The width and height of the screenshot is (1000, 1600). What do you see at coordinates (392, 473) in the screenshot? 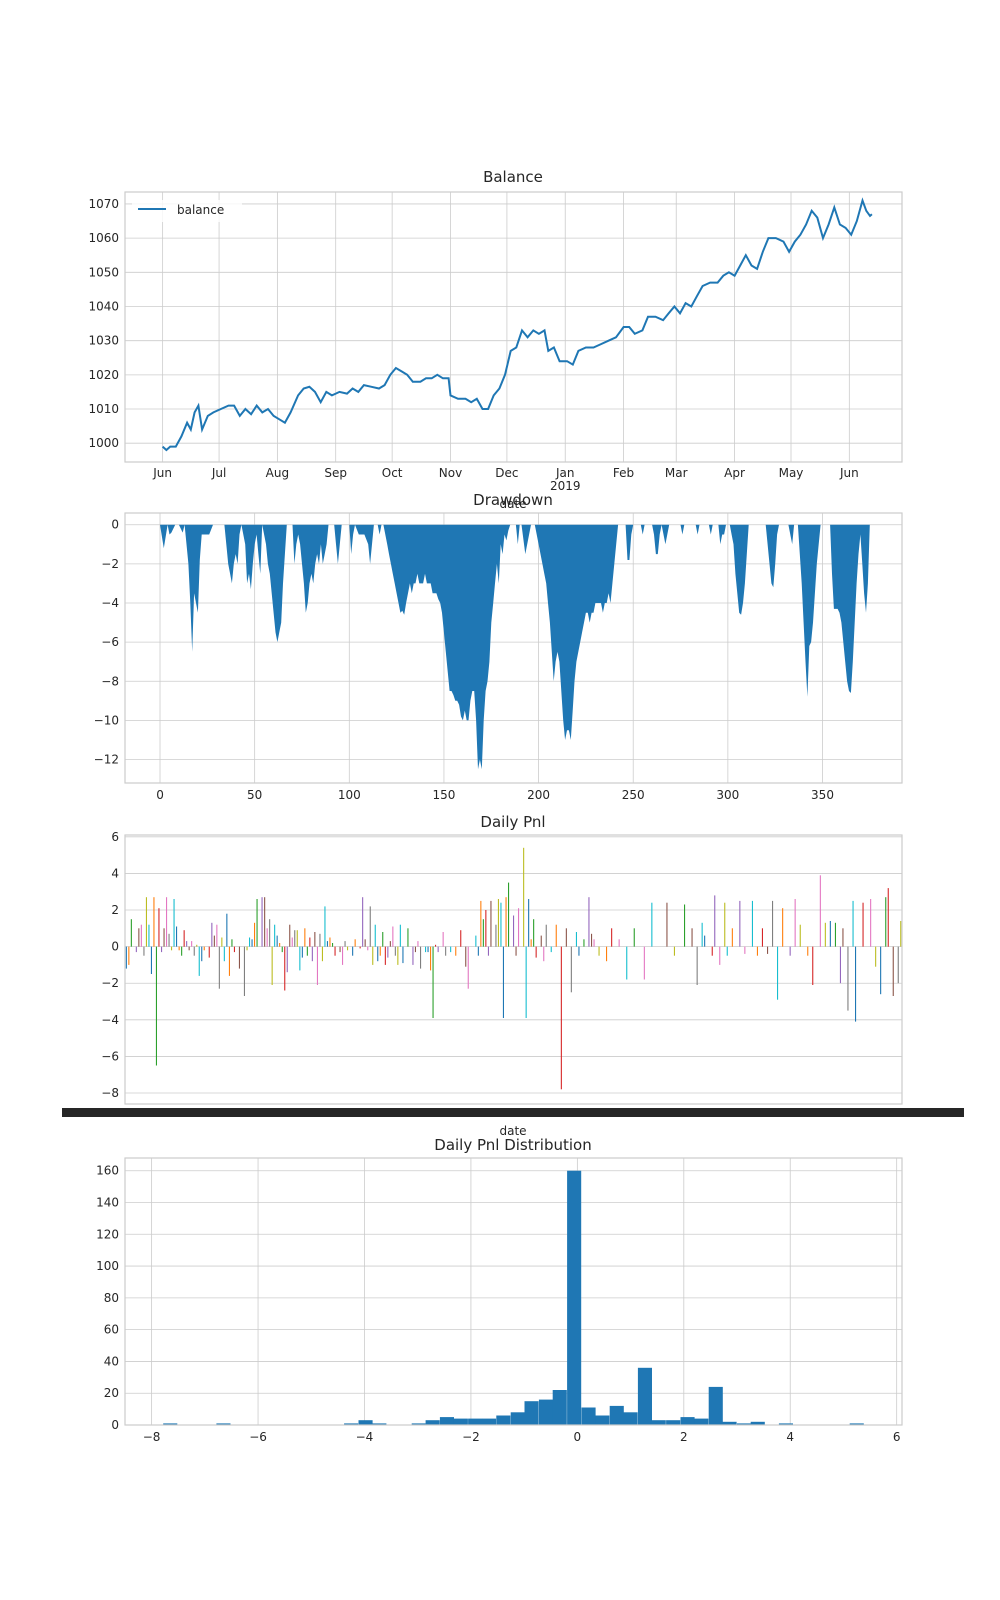
I see `balance-x-tick-label: Oct` at bounding box center [392, 473].